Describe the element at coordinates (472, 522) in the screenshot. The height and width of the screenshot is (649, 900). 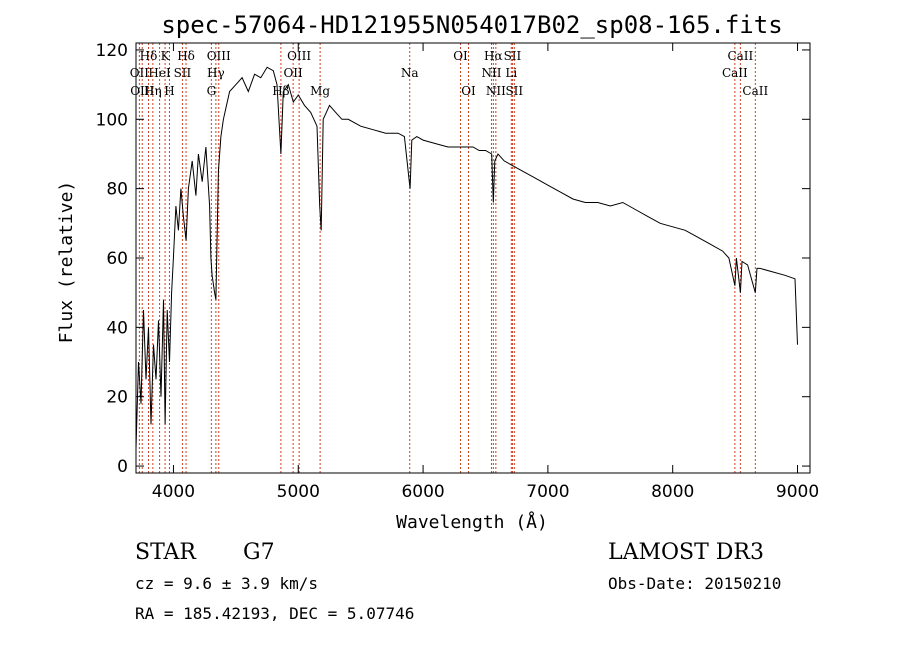
I see `x-axis-label: Wavelength (Å)` at that location.